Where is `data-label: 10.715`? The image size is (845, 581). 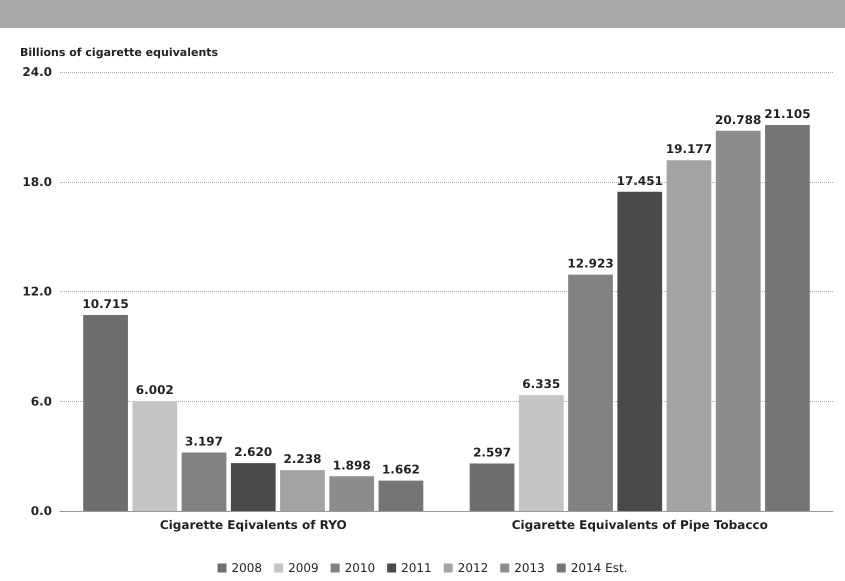 data-label: 10.715 is located at coordinates (105, 304).